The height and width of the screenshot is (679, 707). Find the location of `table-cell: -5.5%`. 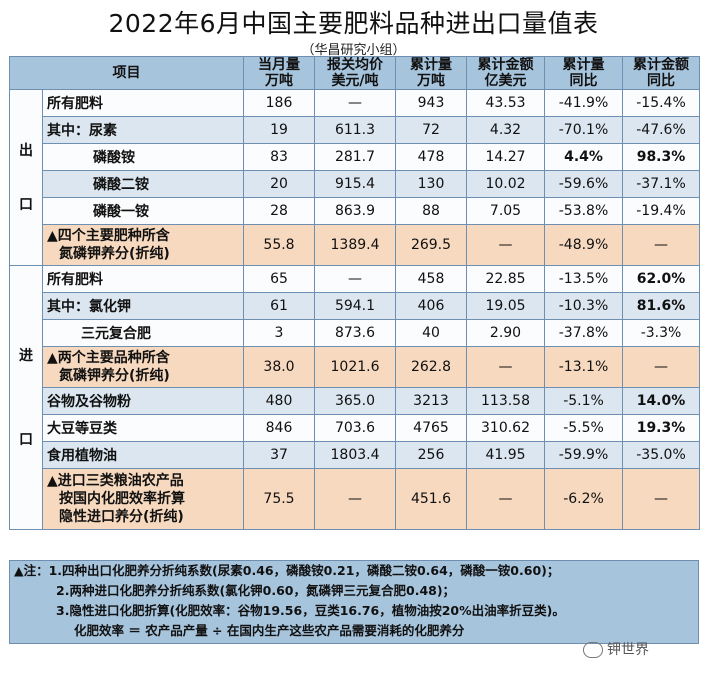

table-cell: -5.5% is located at coordinates (583, 428).